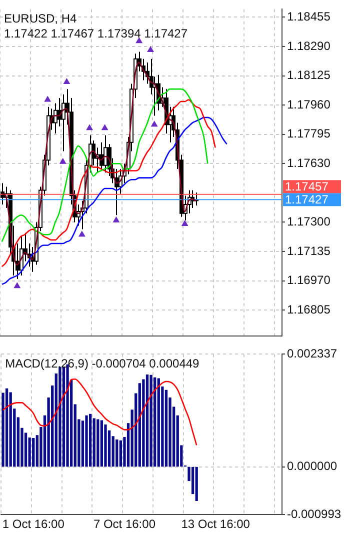 This screenshot has height=537, width=346. Describe the element at coordinates (309, 75) in the screenshot. I see `y-tick-label: 1.18125` at that location.